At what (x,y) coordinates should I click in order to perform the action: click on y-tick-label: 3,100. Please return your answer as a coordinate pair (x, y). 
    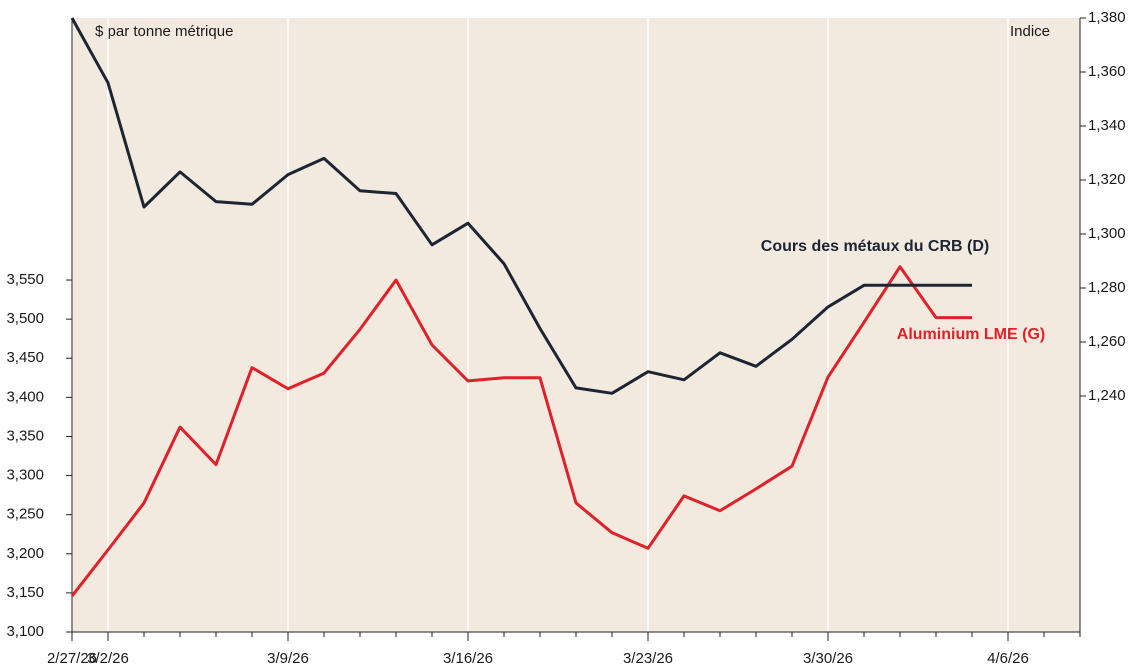
    Looking at the image, I should click on (25, 631).